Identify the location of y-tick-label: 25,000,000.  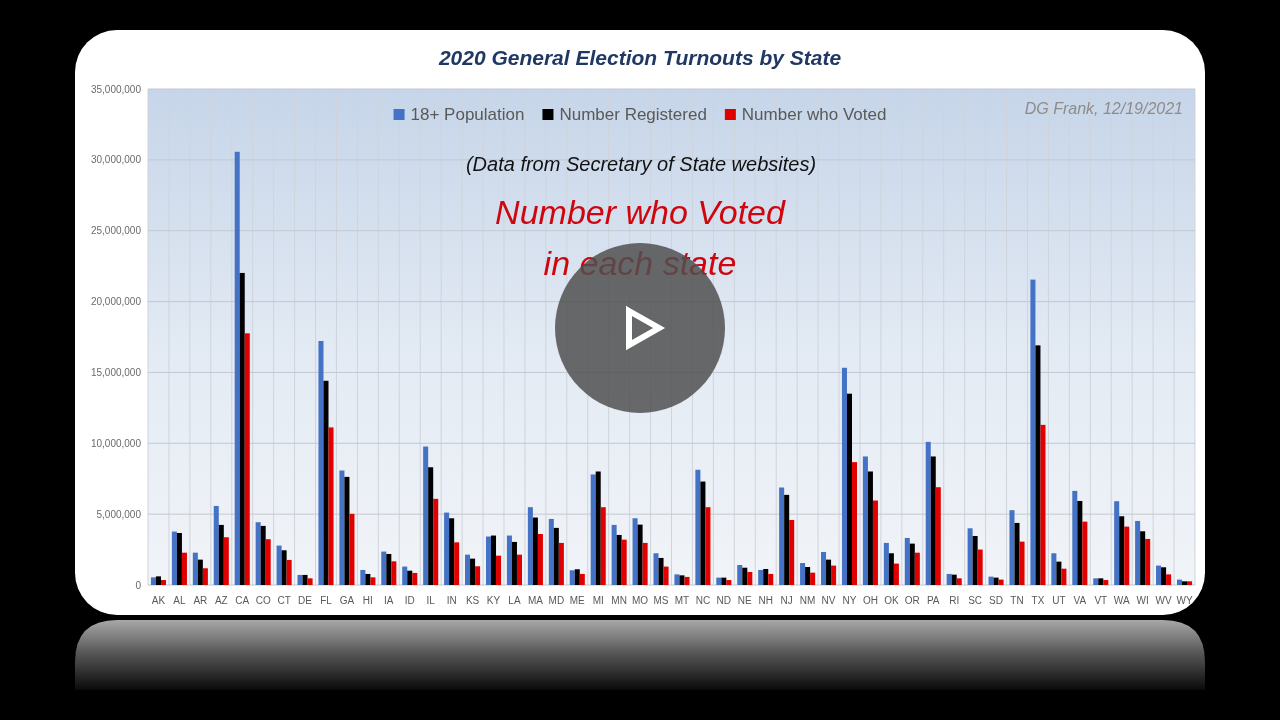
(116, 231).